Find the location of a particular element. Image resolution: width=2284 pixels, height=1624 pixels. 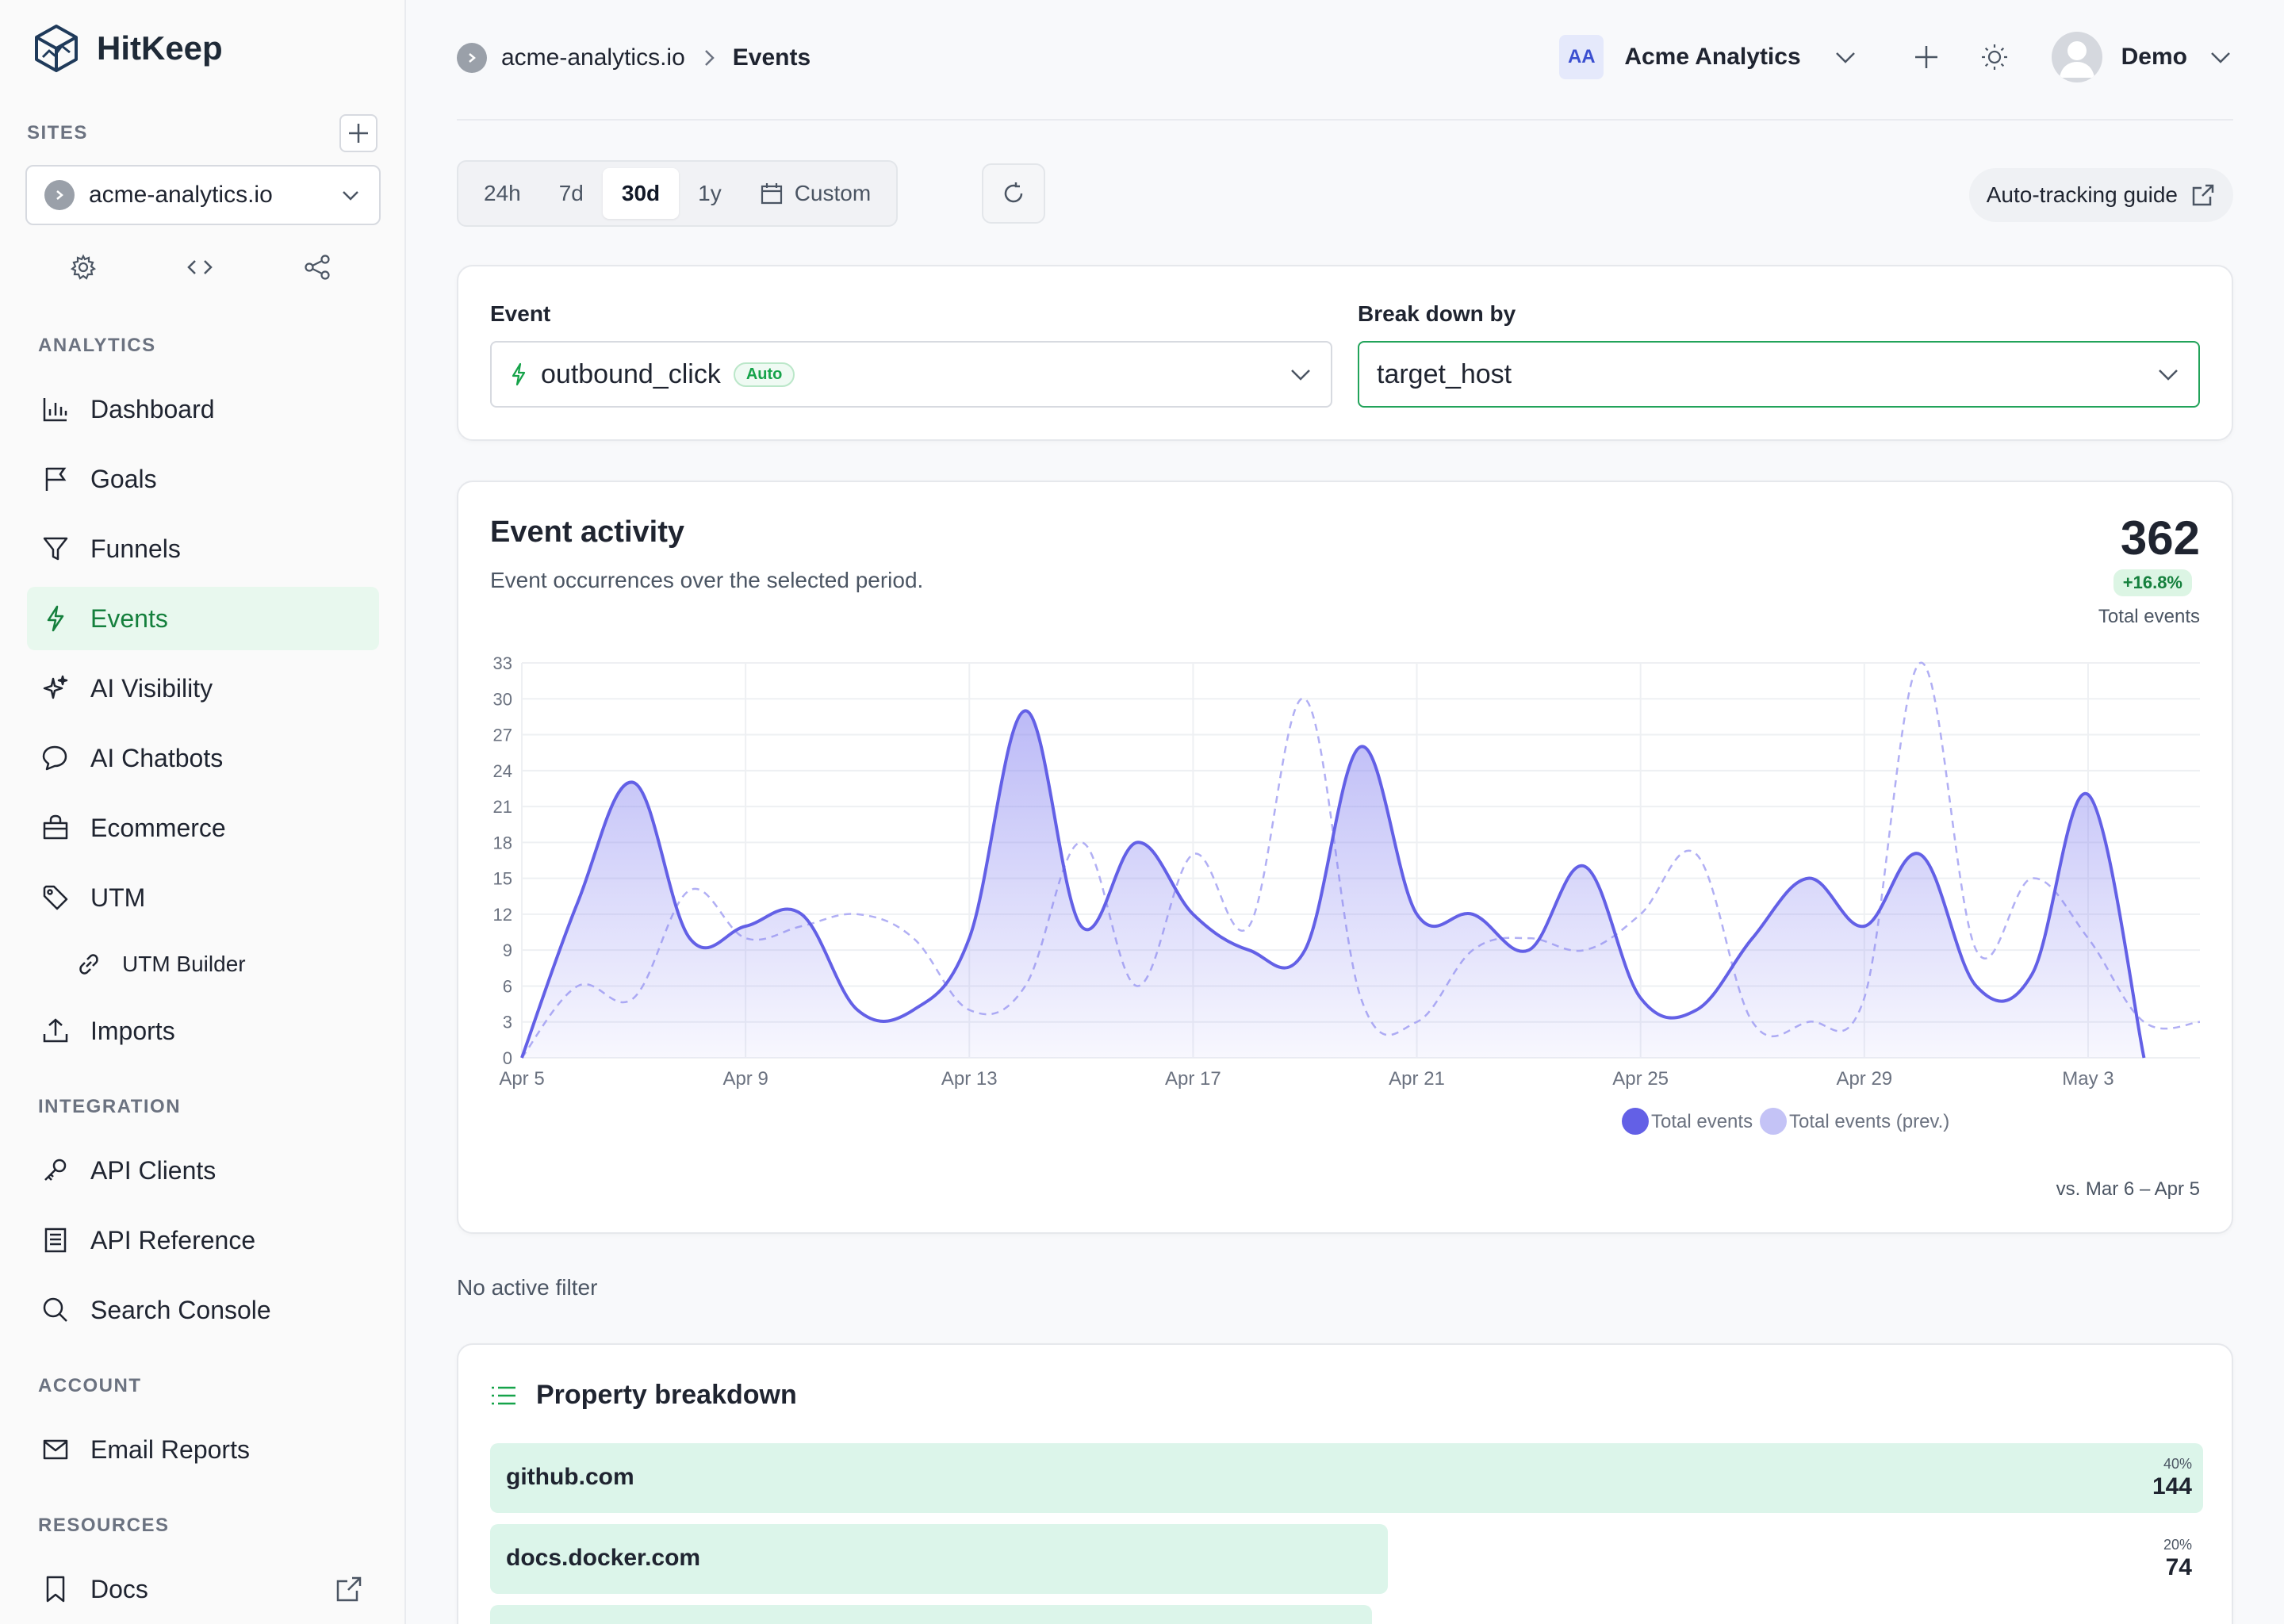

sidebar-item-utm-builder: UTM Builder is located at coordinates (220, 964).